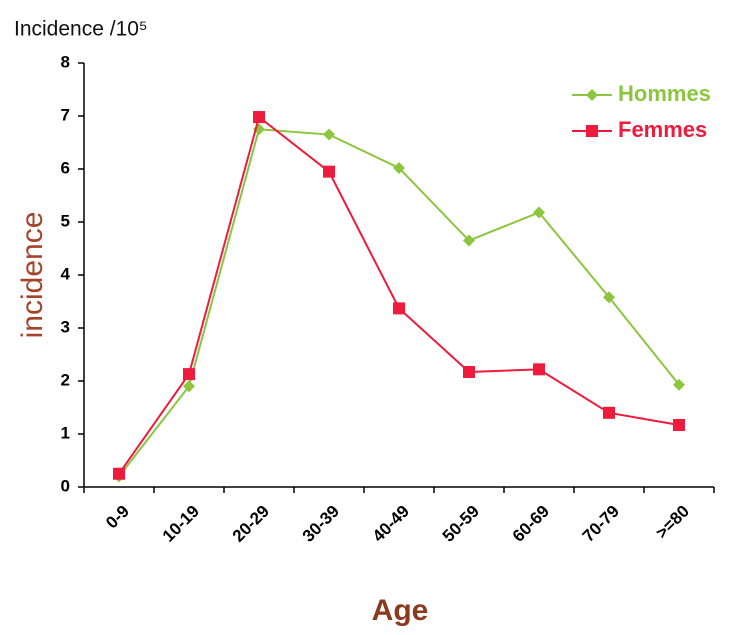 This screenshot has height=635, width=730. Describe the element at coordinates (181, 524) in the screenshot. I see `x-tick-label: 10-19` at that location.